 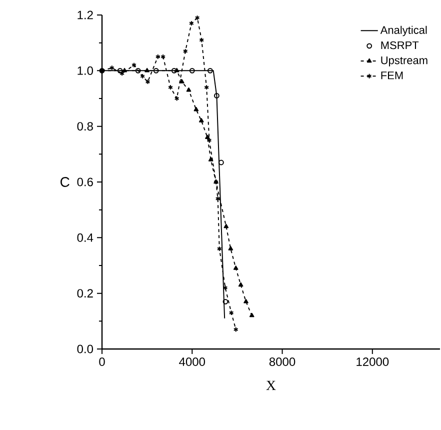 I want to click on legend-label: Upstream, so click(x=404, y=61).